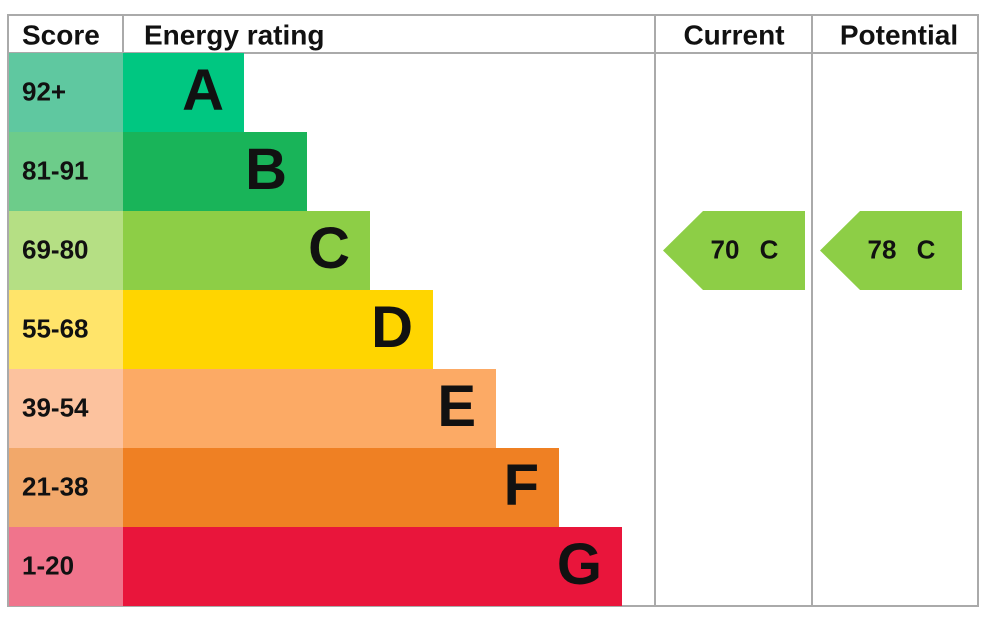 The width and height of the screenshot is (992, 630). I want to click on current-rating: C, so click(769, 249).